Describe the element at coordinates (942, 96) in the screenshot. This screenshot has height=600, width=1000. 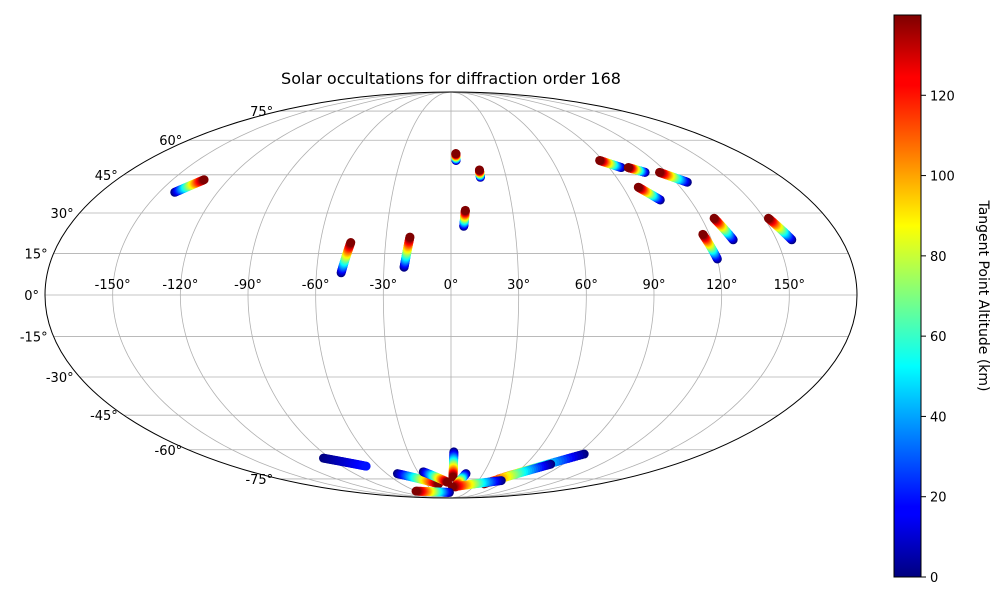
I see `colorbar-tick-label: 120` at that location.